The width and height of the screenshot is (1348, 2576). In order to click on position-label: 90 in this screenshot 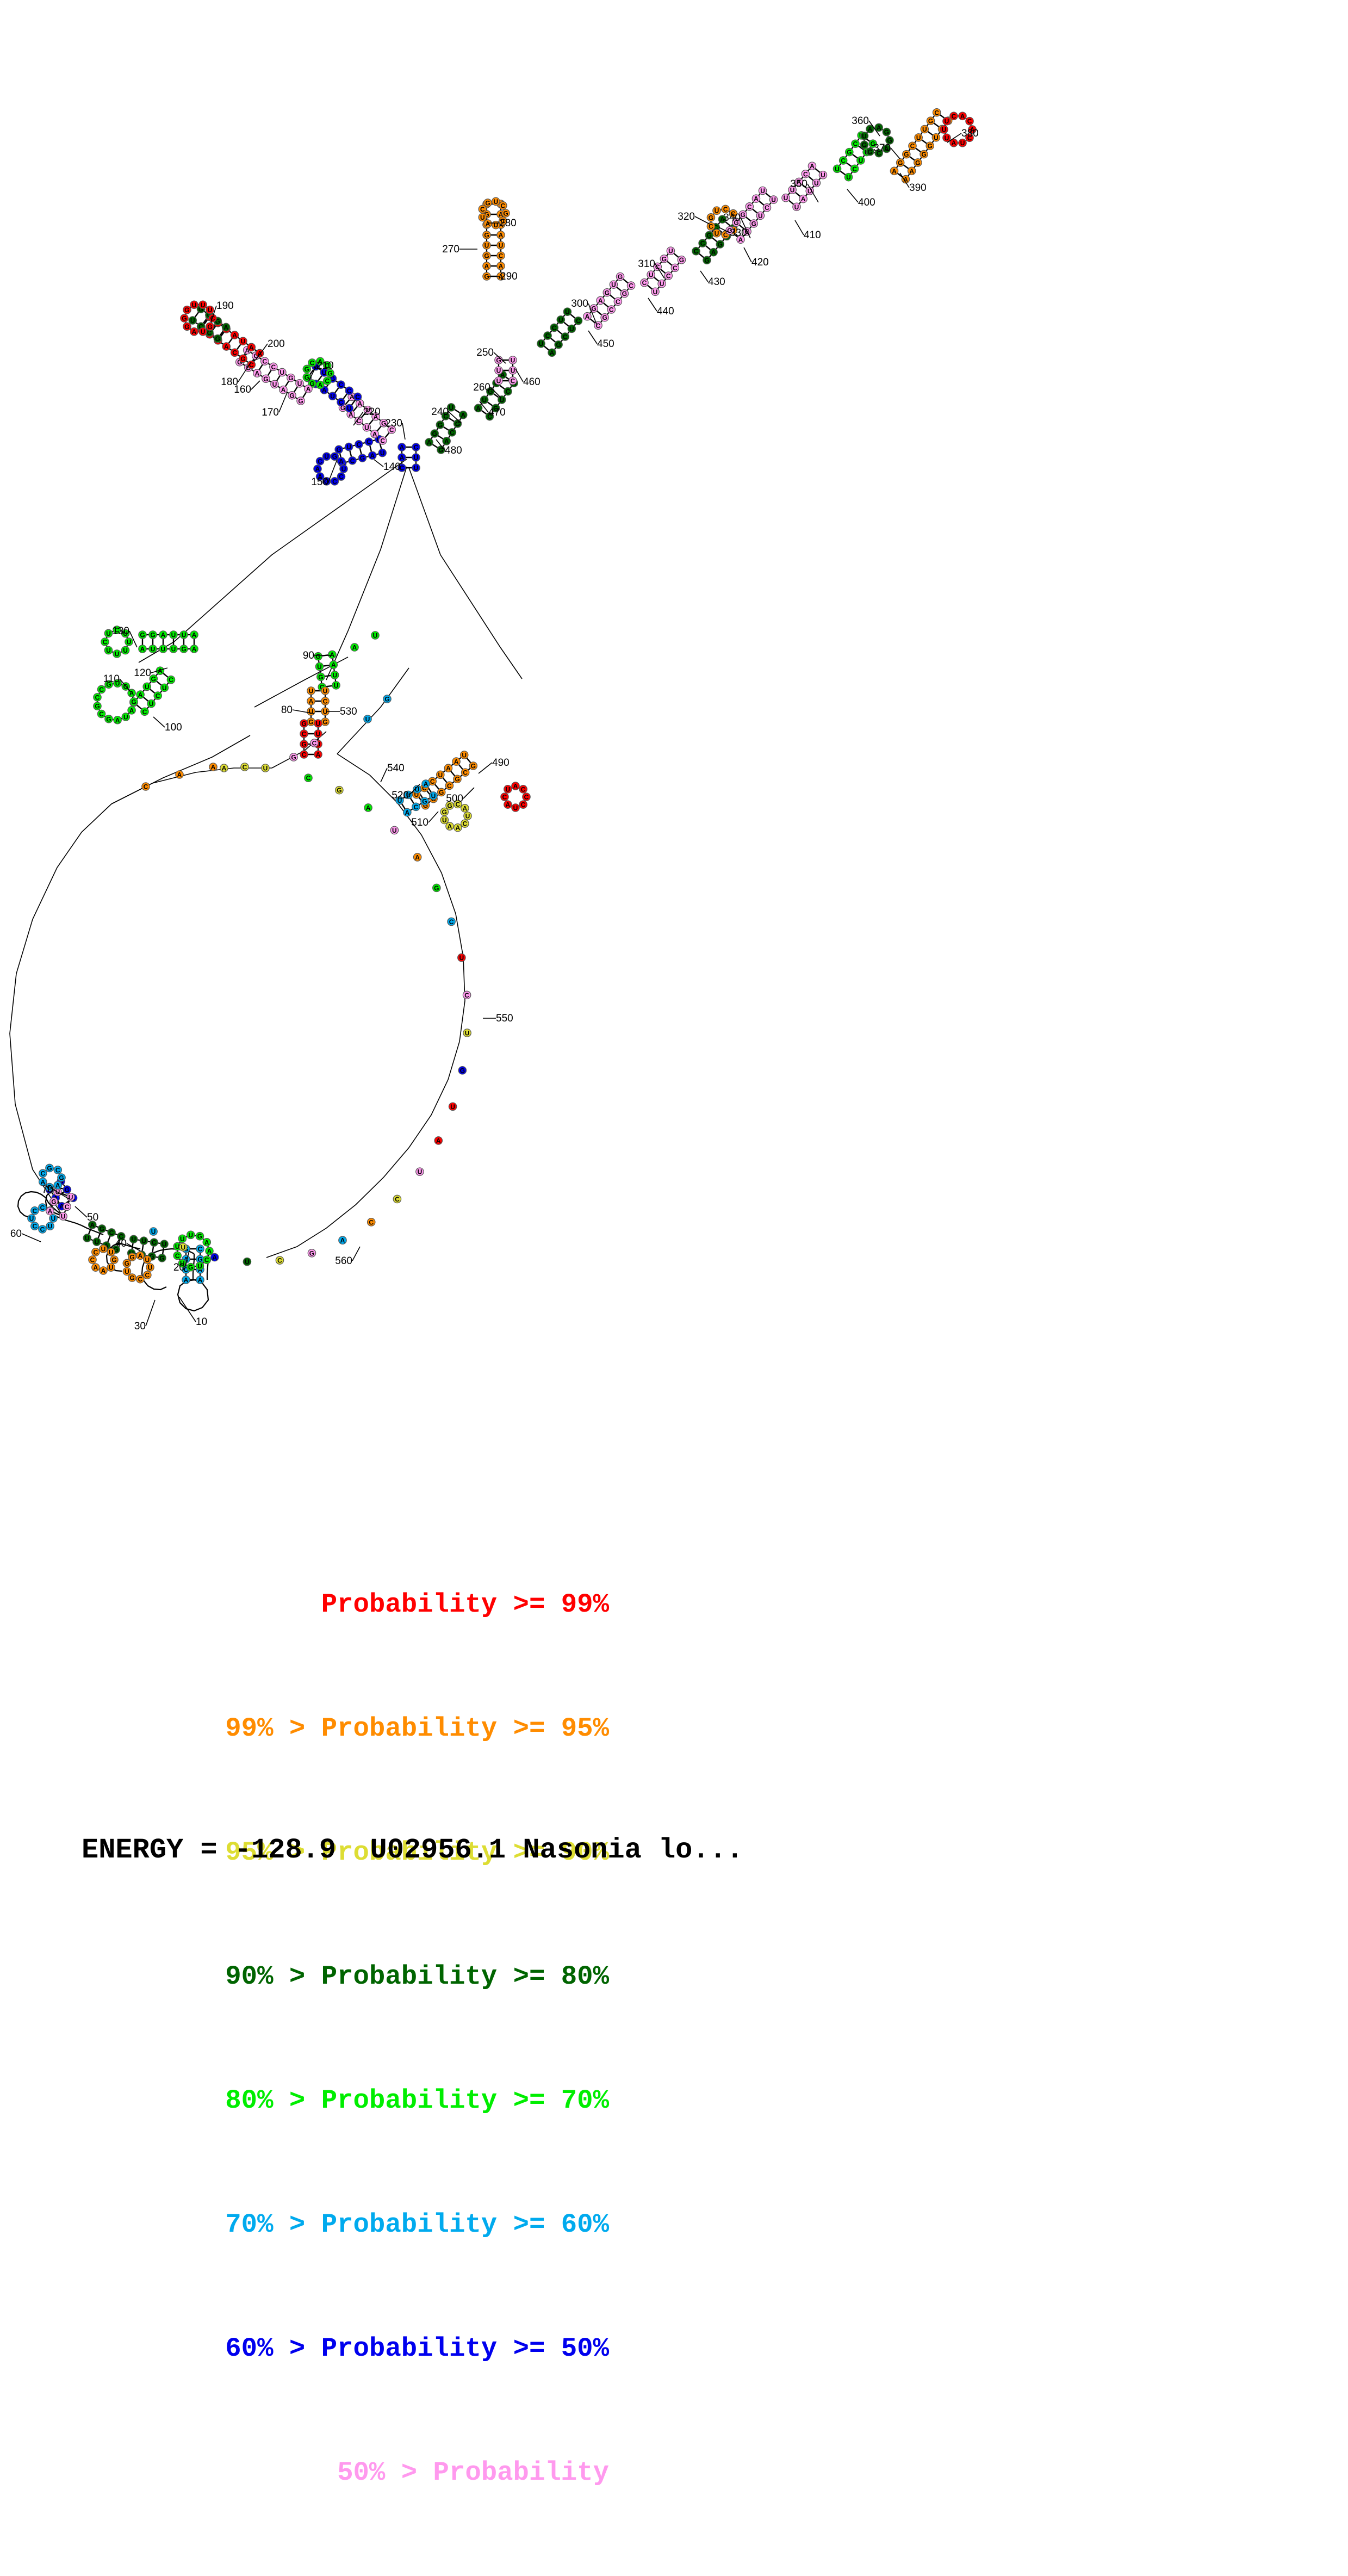, I will do `click(308, 655)`.